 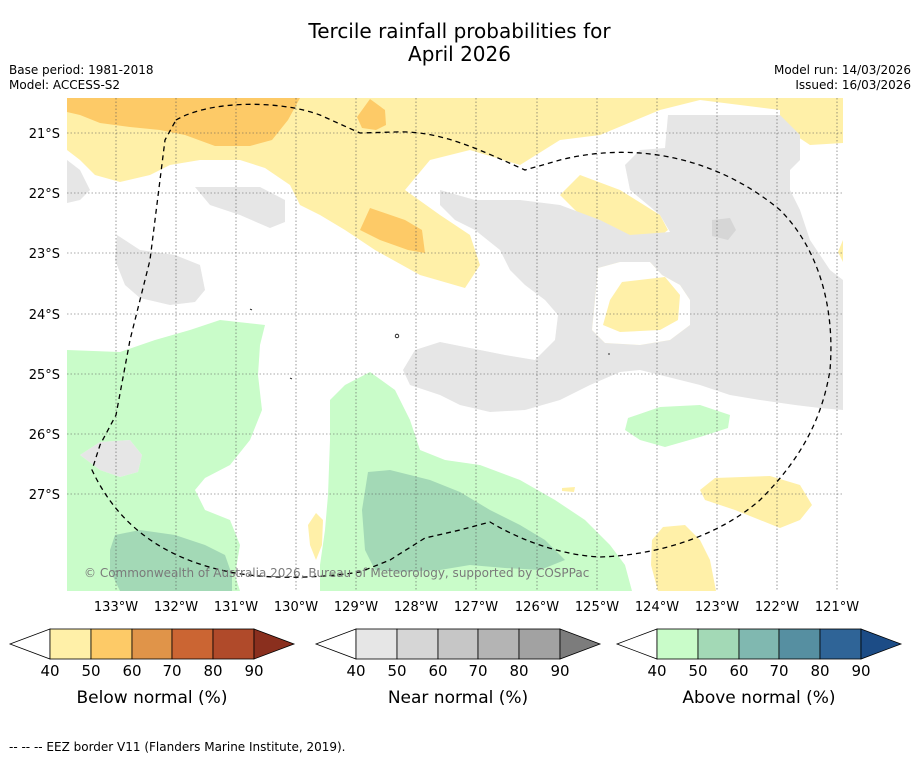 I want to click on lon-label-127: 127°W, so click(x=476, y=607).